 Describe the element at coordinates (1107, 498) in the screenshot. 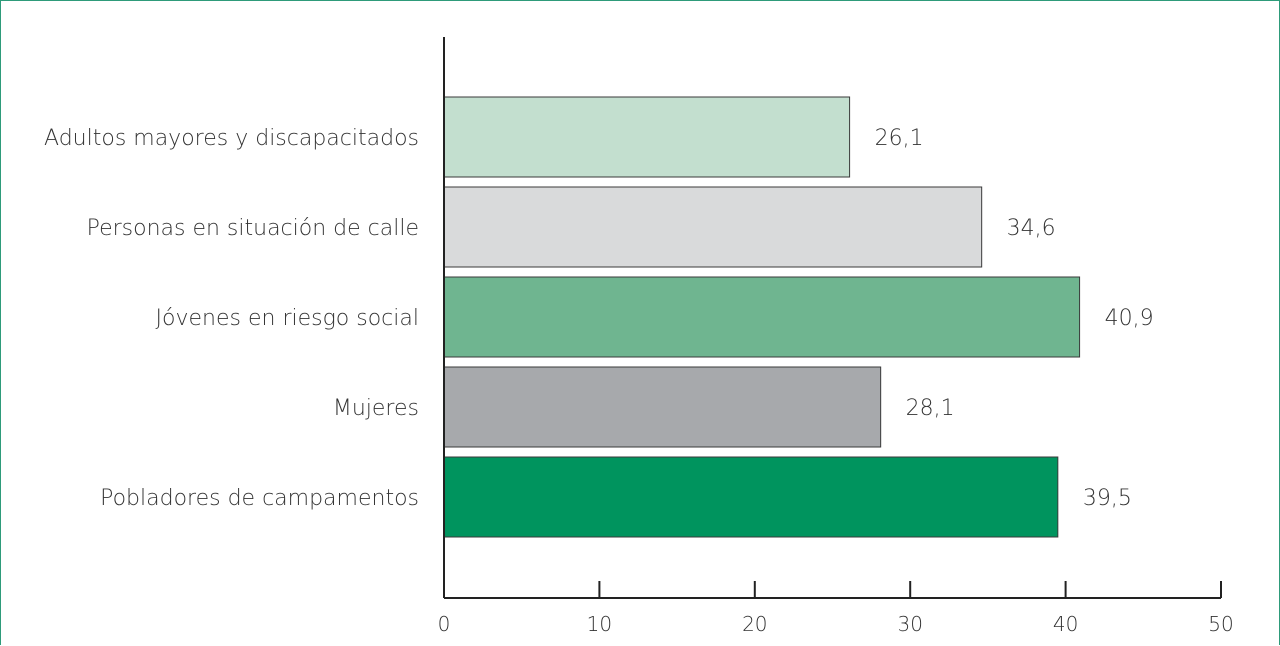

I see `value-label: 39,5` at that location.